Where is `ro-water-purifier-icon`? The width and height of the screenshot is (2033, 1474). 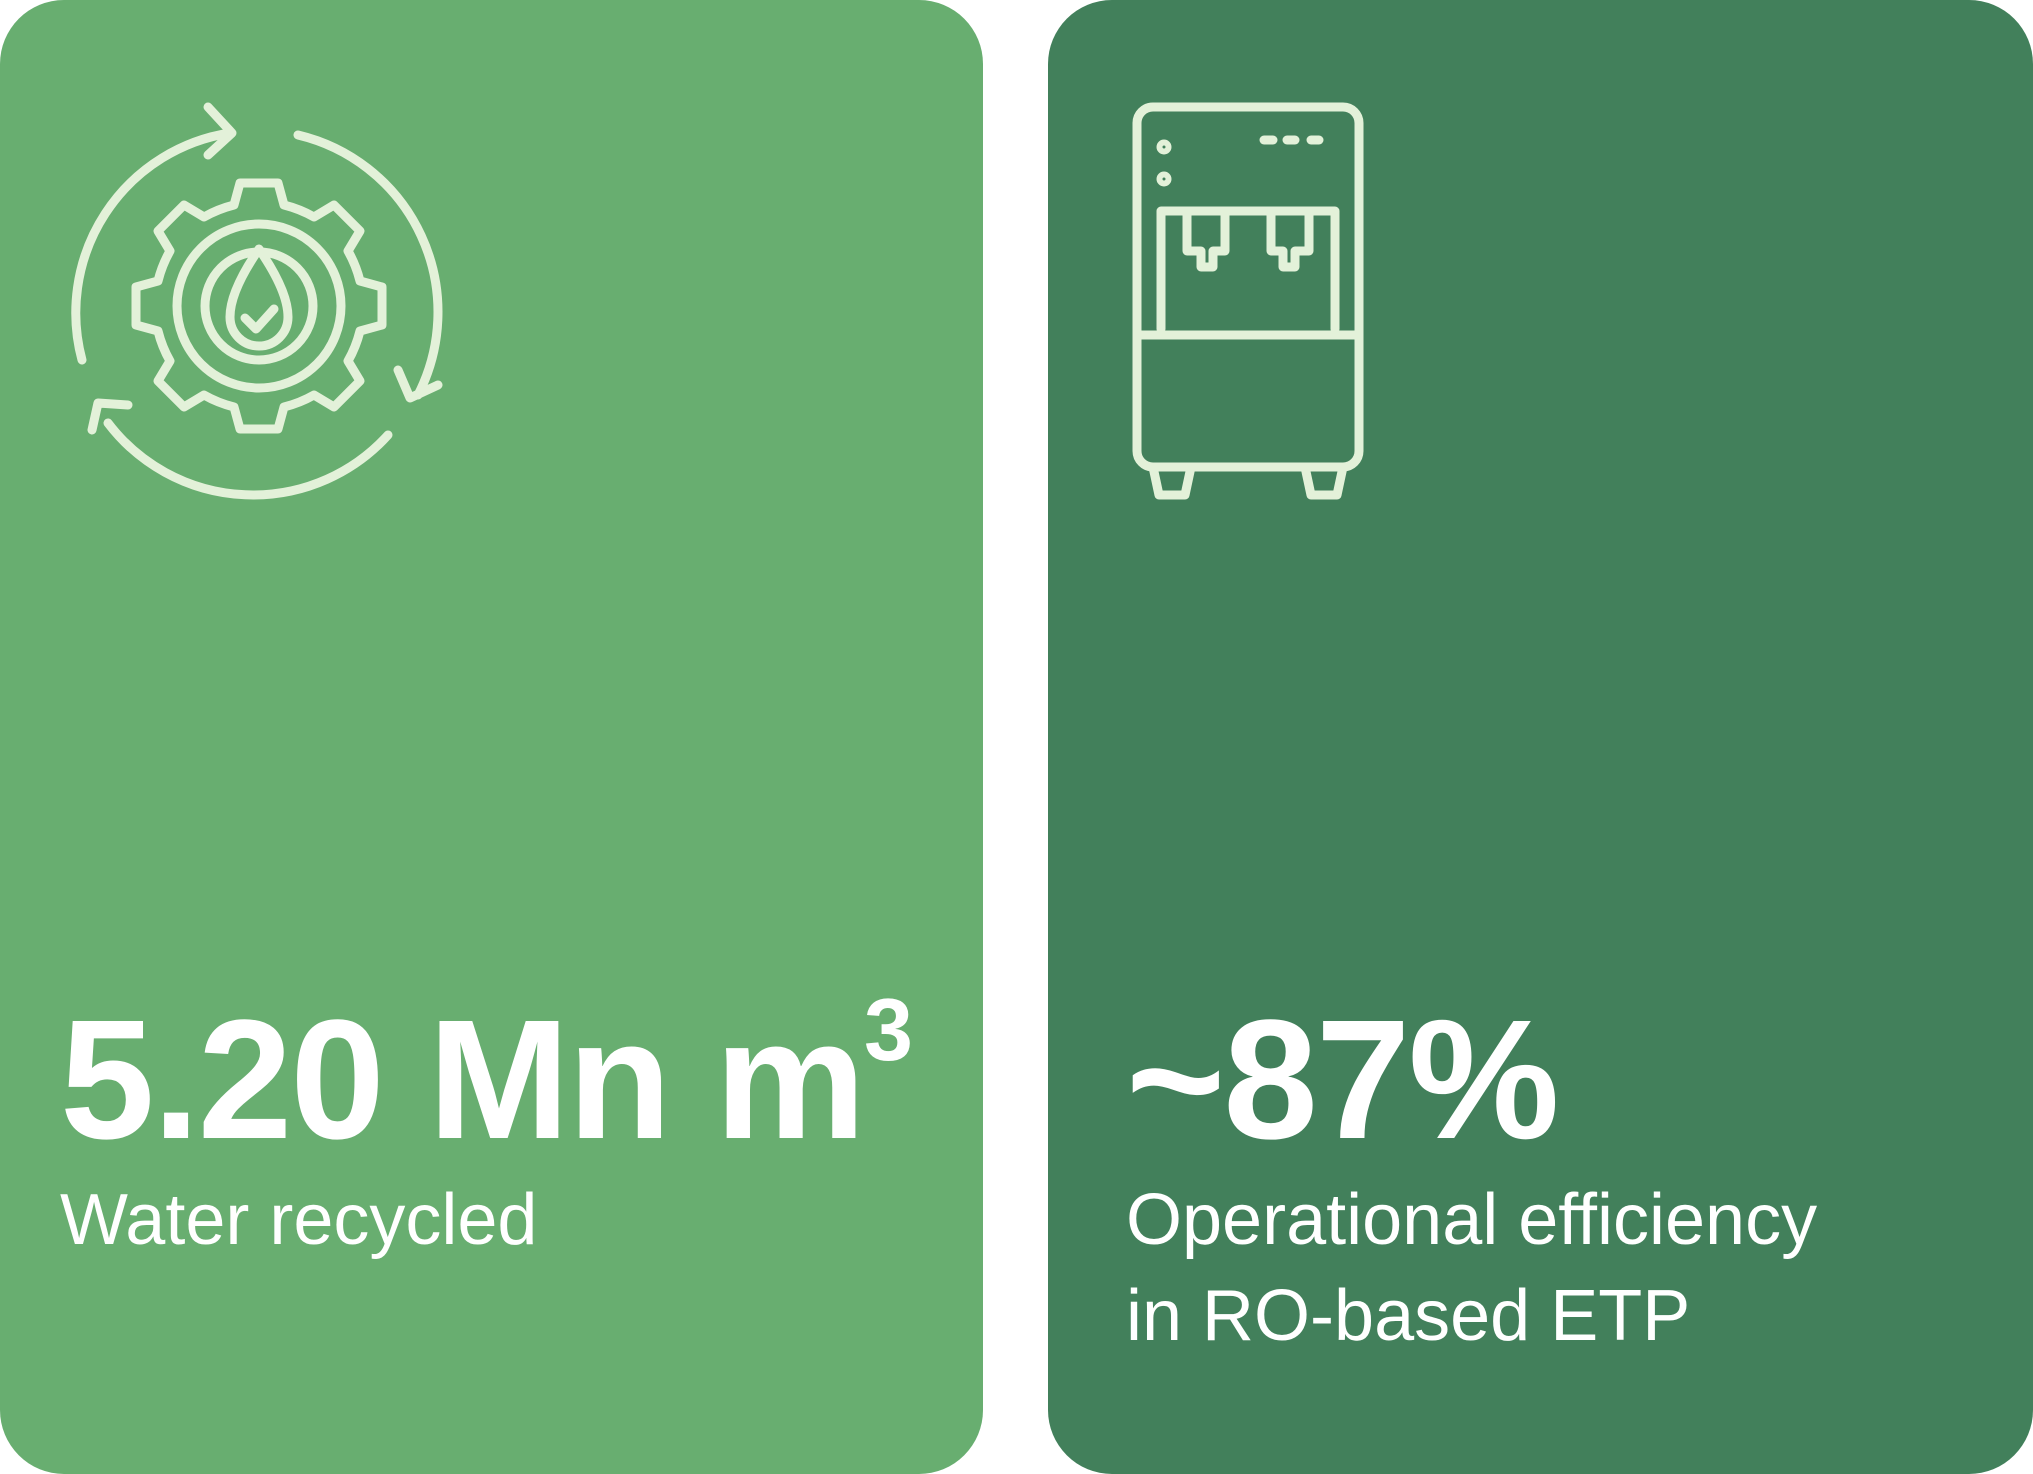
ro-water-purifier-icon is located at coordinates (1248, 301).